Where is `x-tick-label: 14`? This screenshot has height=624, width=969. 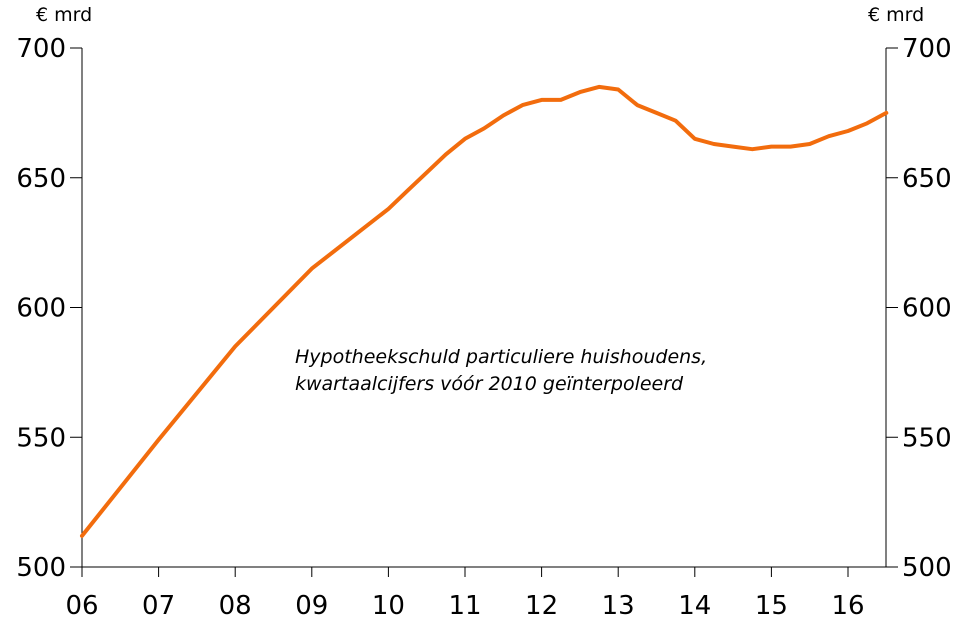
x-tick-label: 14 is located at coordinates (694, 606).